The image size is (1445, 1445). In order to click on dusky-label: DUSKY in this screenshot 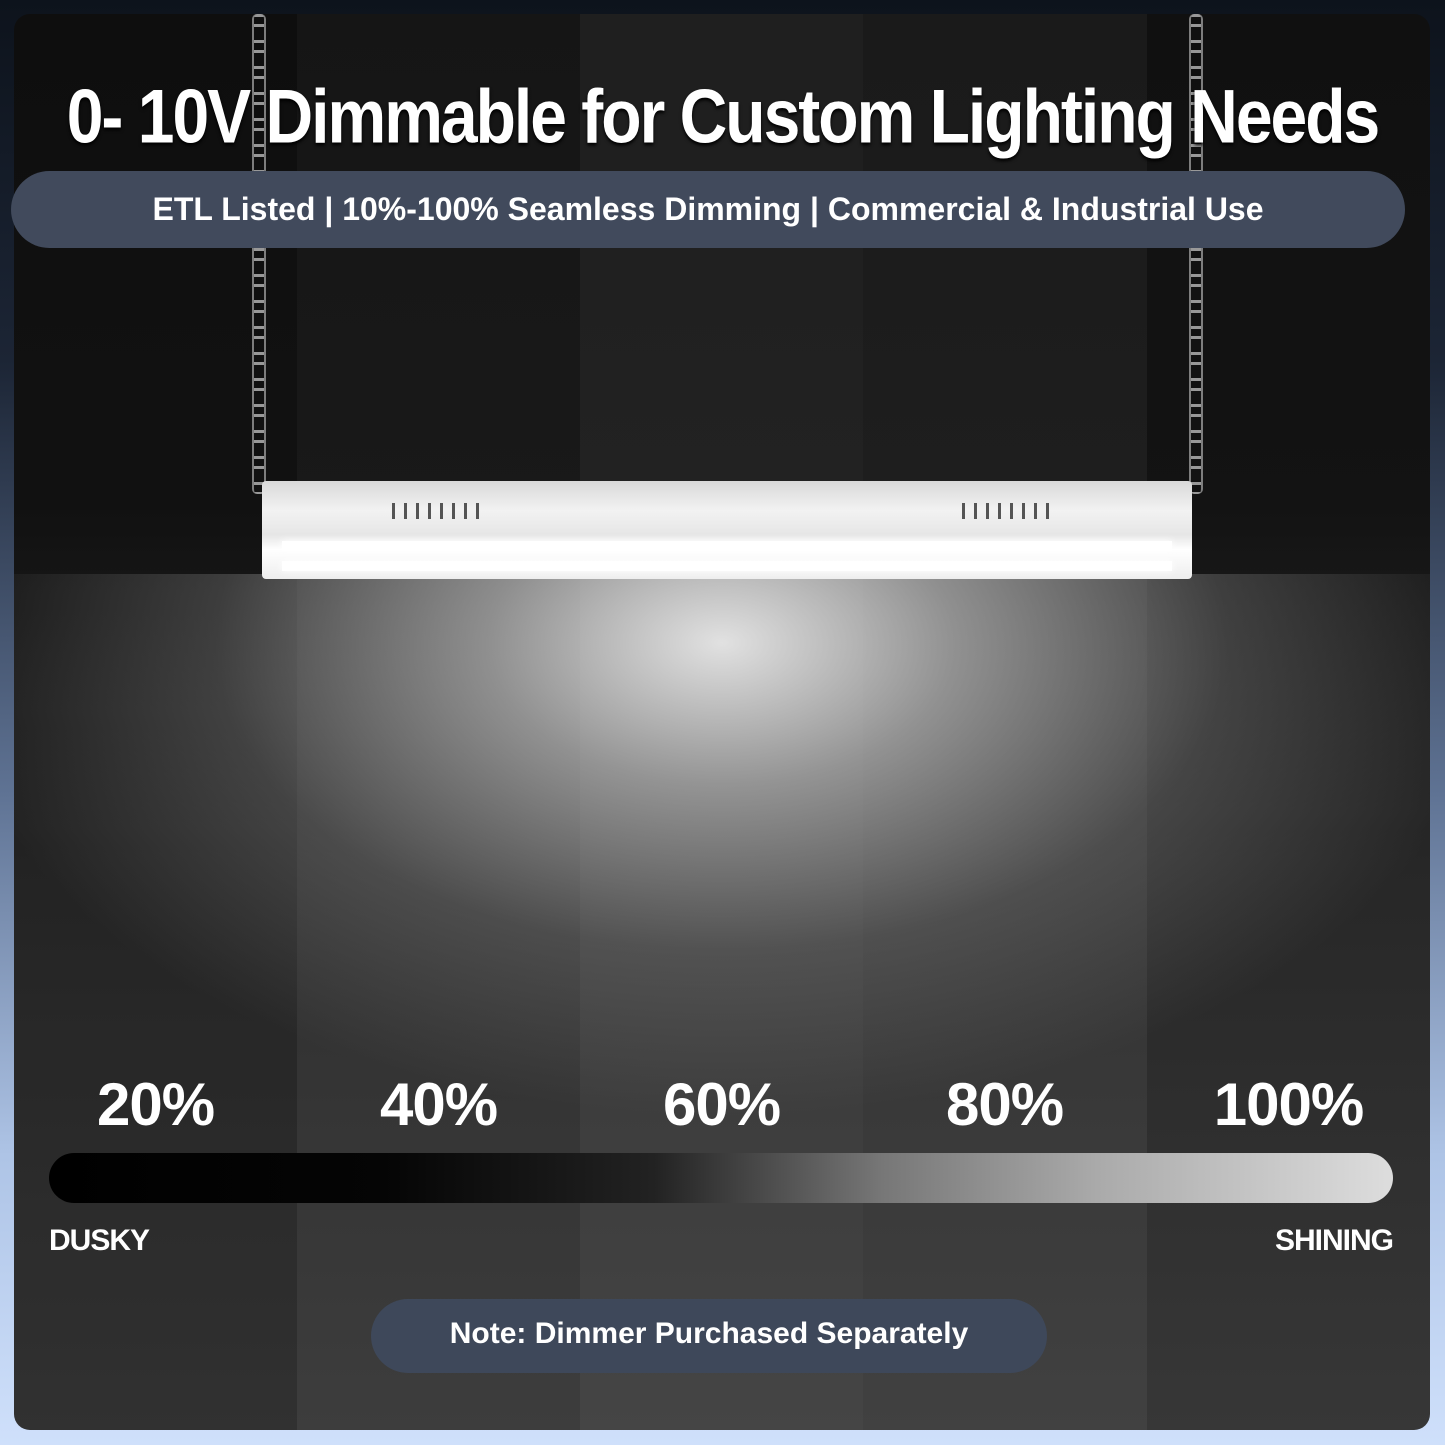, I will do `click(99, 1240)`.